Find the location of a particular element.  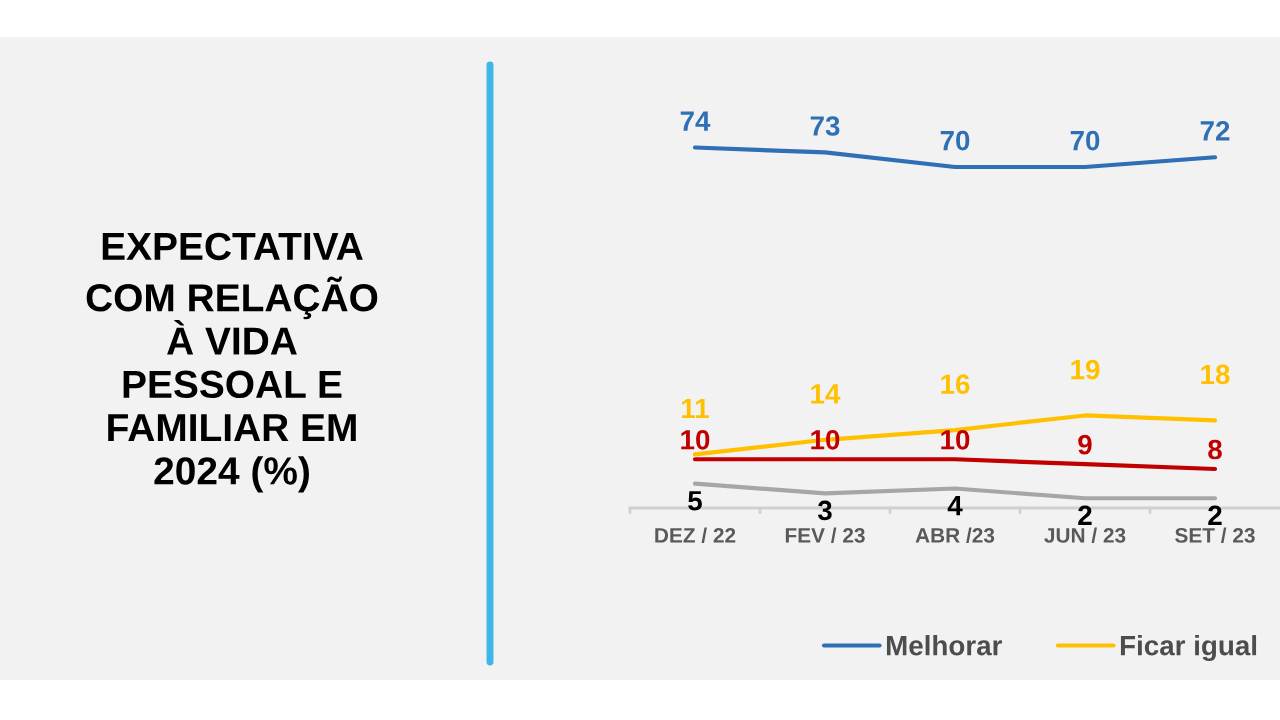

data-label: 5 is located at coordinates (695, 501).